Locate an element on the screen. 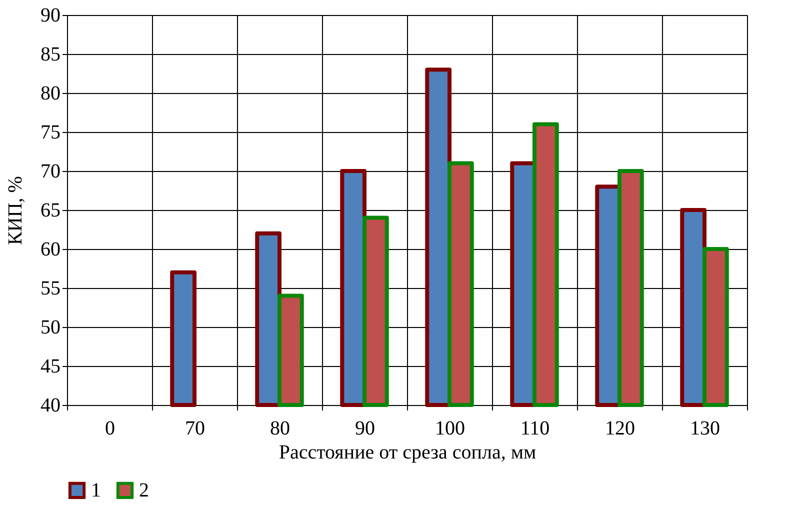 This screenshot has width=797, height=515. x-tick-label: 70 is located at coordinates (195, 429).